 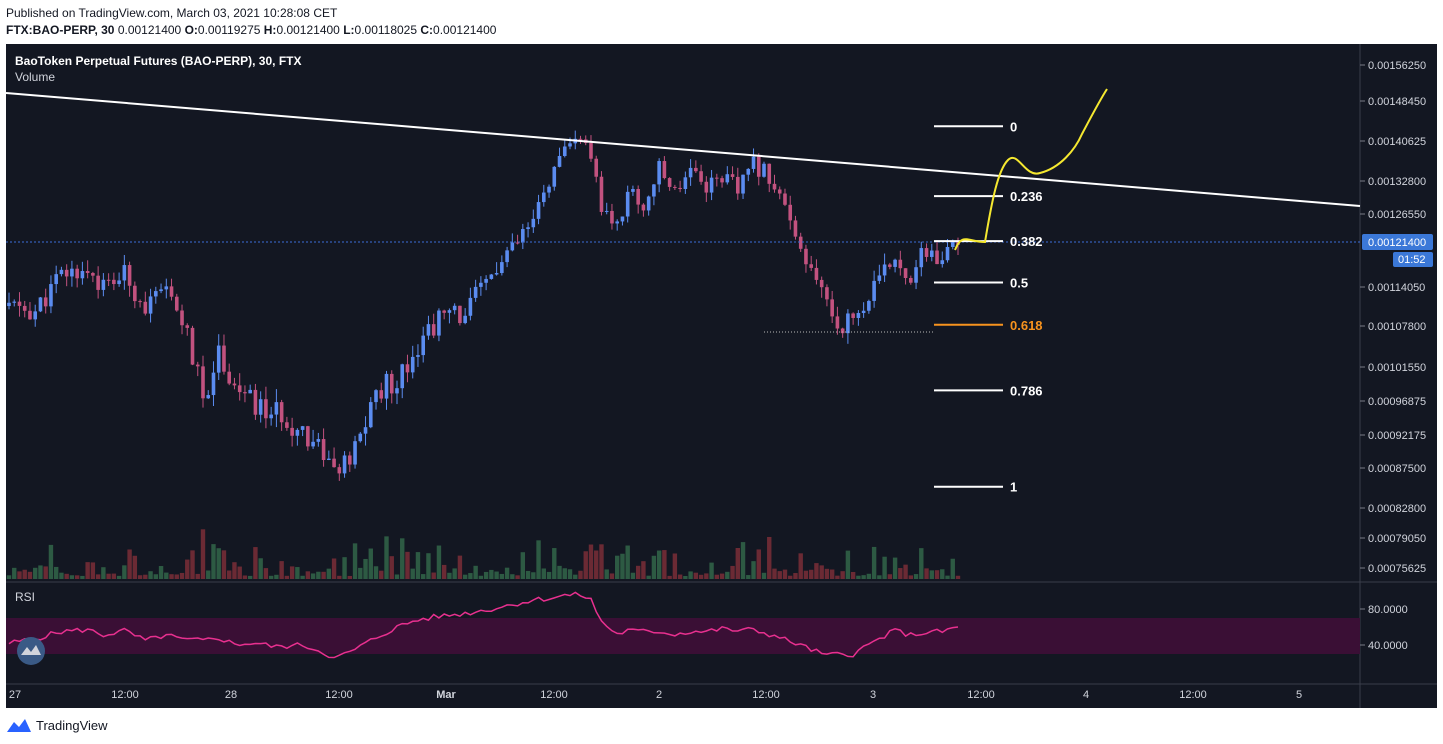 I want to click on volume-bars, so click(x=483, y=554).